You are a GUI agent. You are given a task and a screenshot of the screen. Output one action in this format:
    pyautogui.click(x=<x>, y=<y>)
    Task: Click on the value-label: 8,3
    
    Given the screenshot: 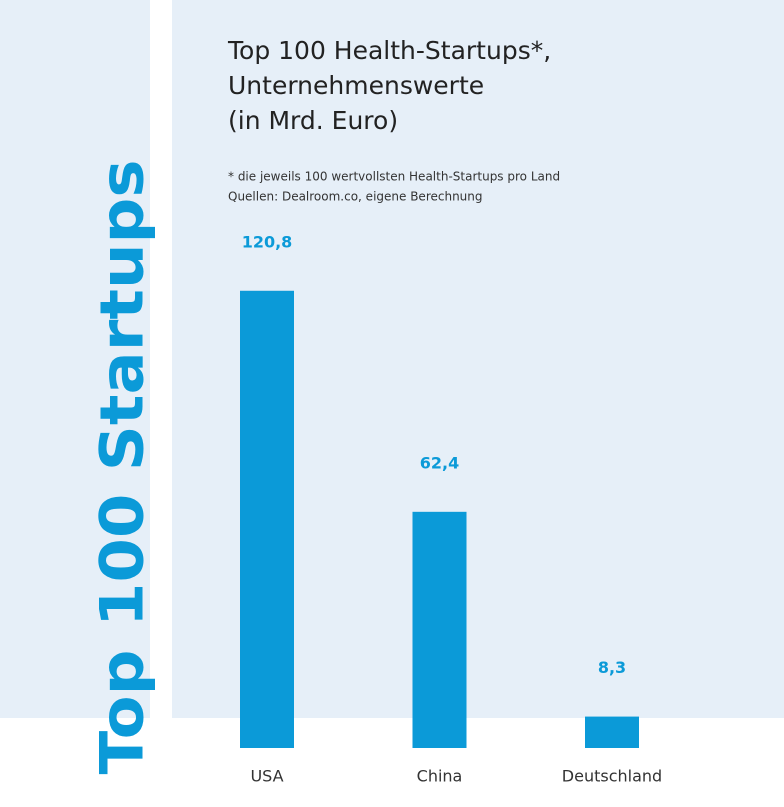 What is the action you would take?
    pyautogui.click(x=612, y=667)
    